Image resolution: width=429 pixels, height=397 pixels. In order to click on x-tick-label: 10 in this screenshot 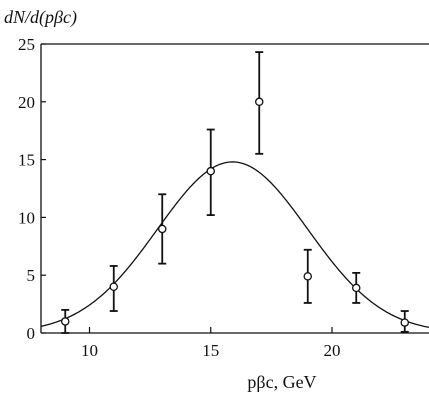, I will do `click(89, 350)`.